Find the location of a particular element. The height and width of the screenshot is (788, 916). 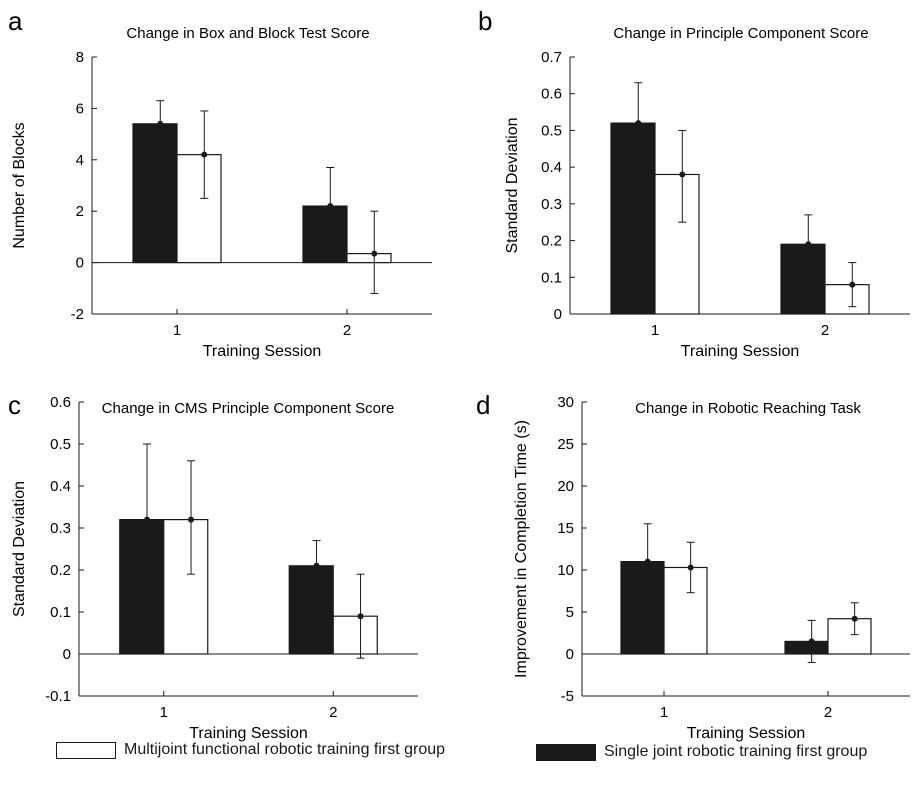

y-tick-label: 5 is located at coordinates (570, 612).